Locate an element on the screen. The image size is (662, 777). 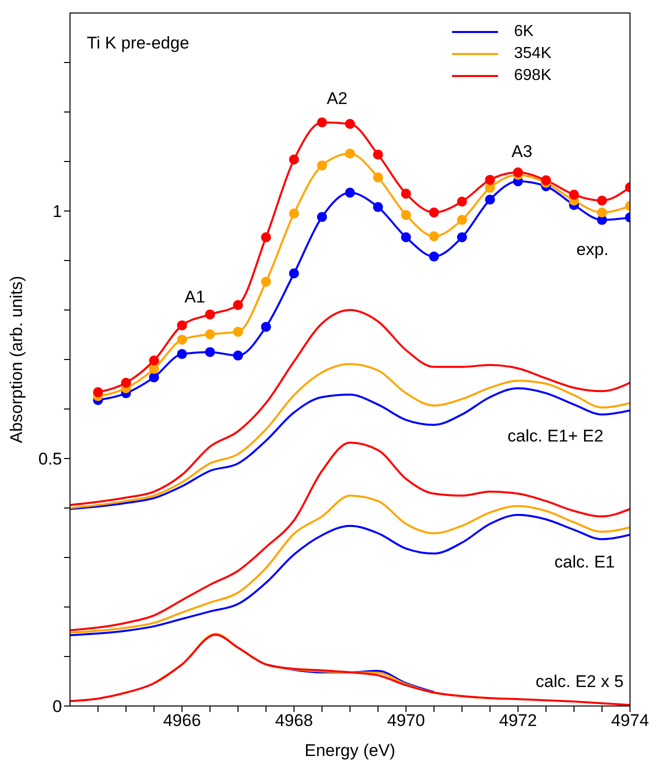
x-tick-label: 4968 is located at coordinates (294, 720).